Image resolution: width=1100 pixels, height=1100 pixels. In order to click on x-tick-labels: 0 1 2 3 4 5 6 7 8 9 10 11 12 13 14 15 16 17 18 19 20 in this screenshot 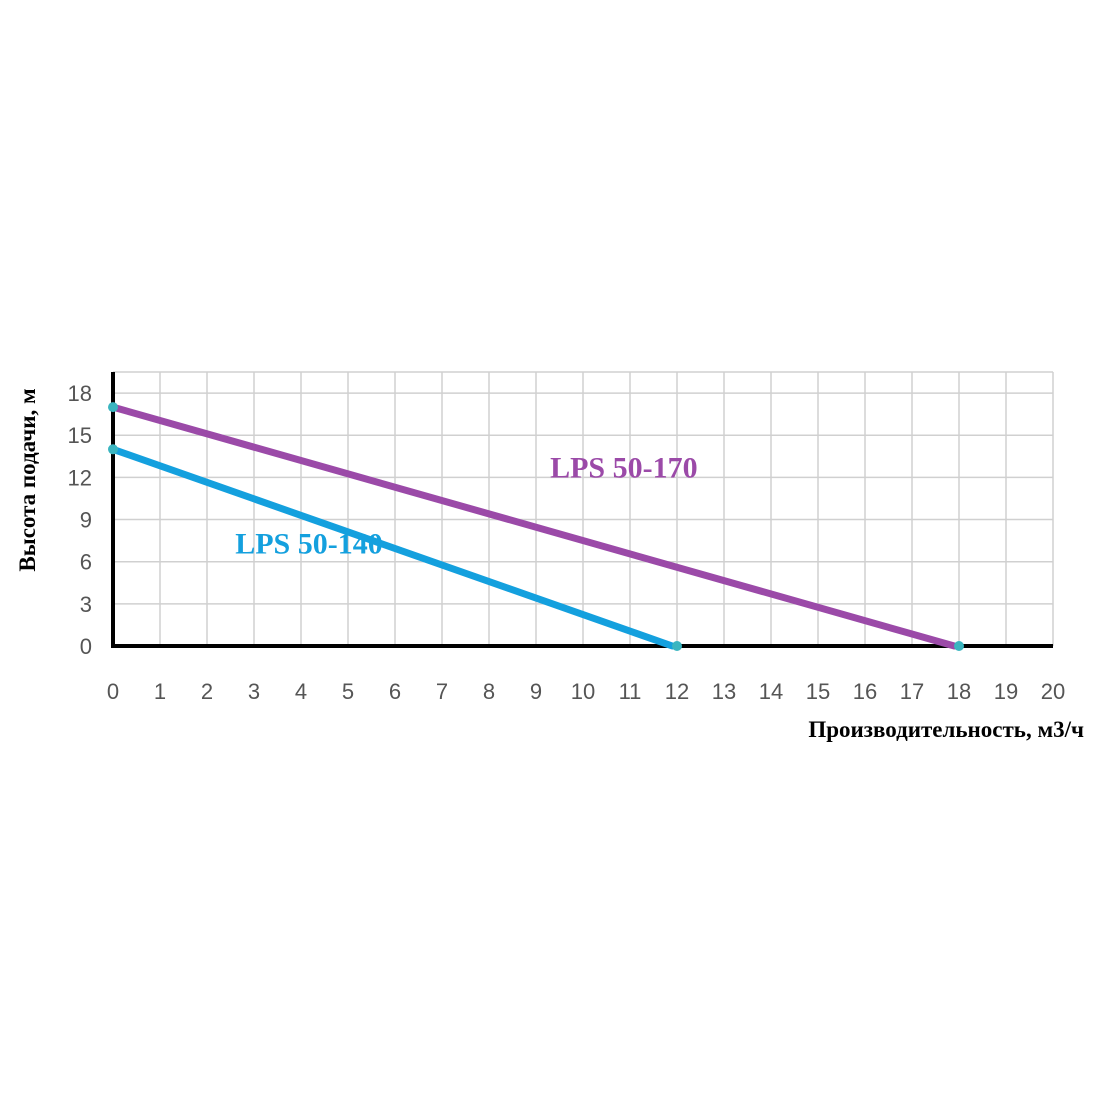, I will do `click(586, 691)`.